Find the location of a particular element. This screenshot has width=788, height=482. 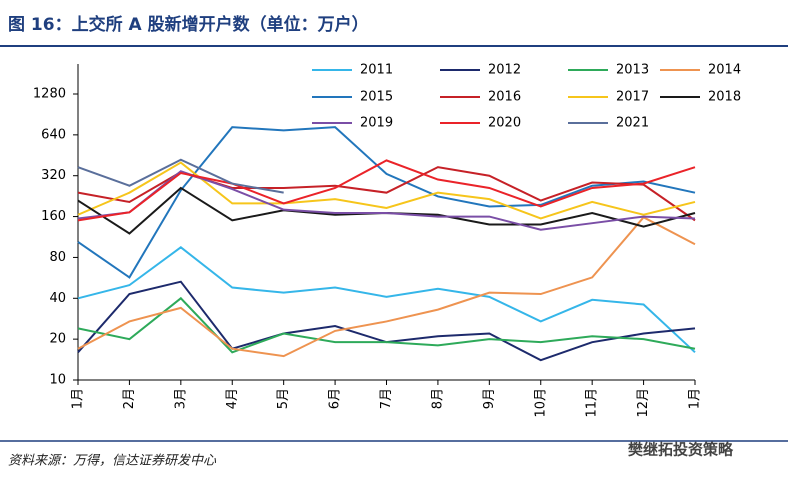

y-tick-label: 10 is located at coordinates (57, 380).